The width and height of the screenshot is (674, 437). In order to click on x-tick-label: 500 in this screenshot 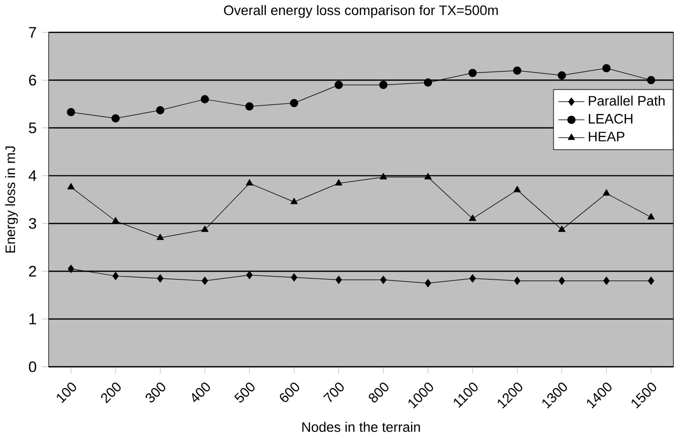, I will do `click(244, 392)`.